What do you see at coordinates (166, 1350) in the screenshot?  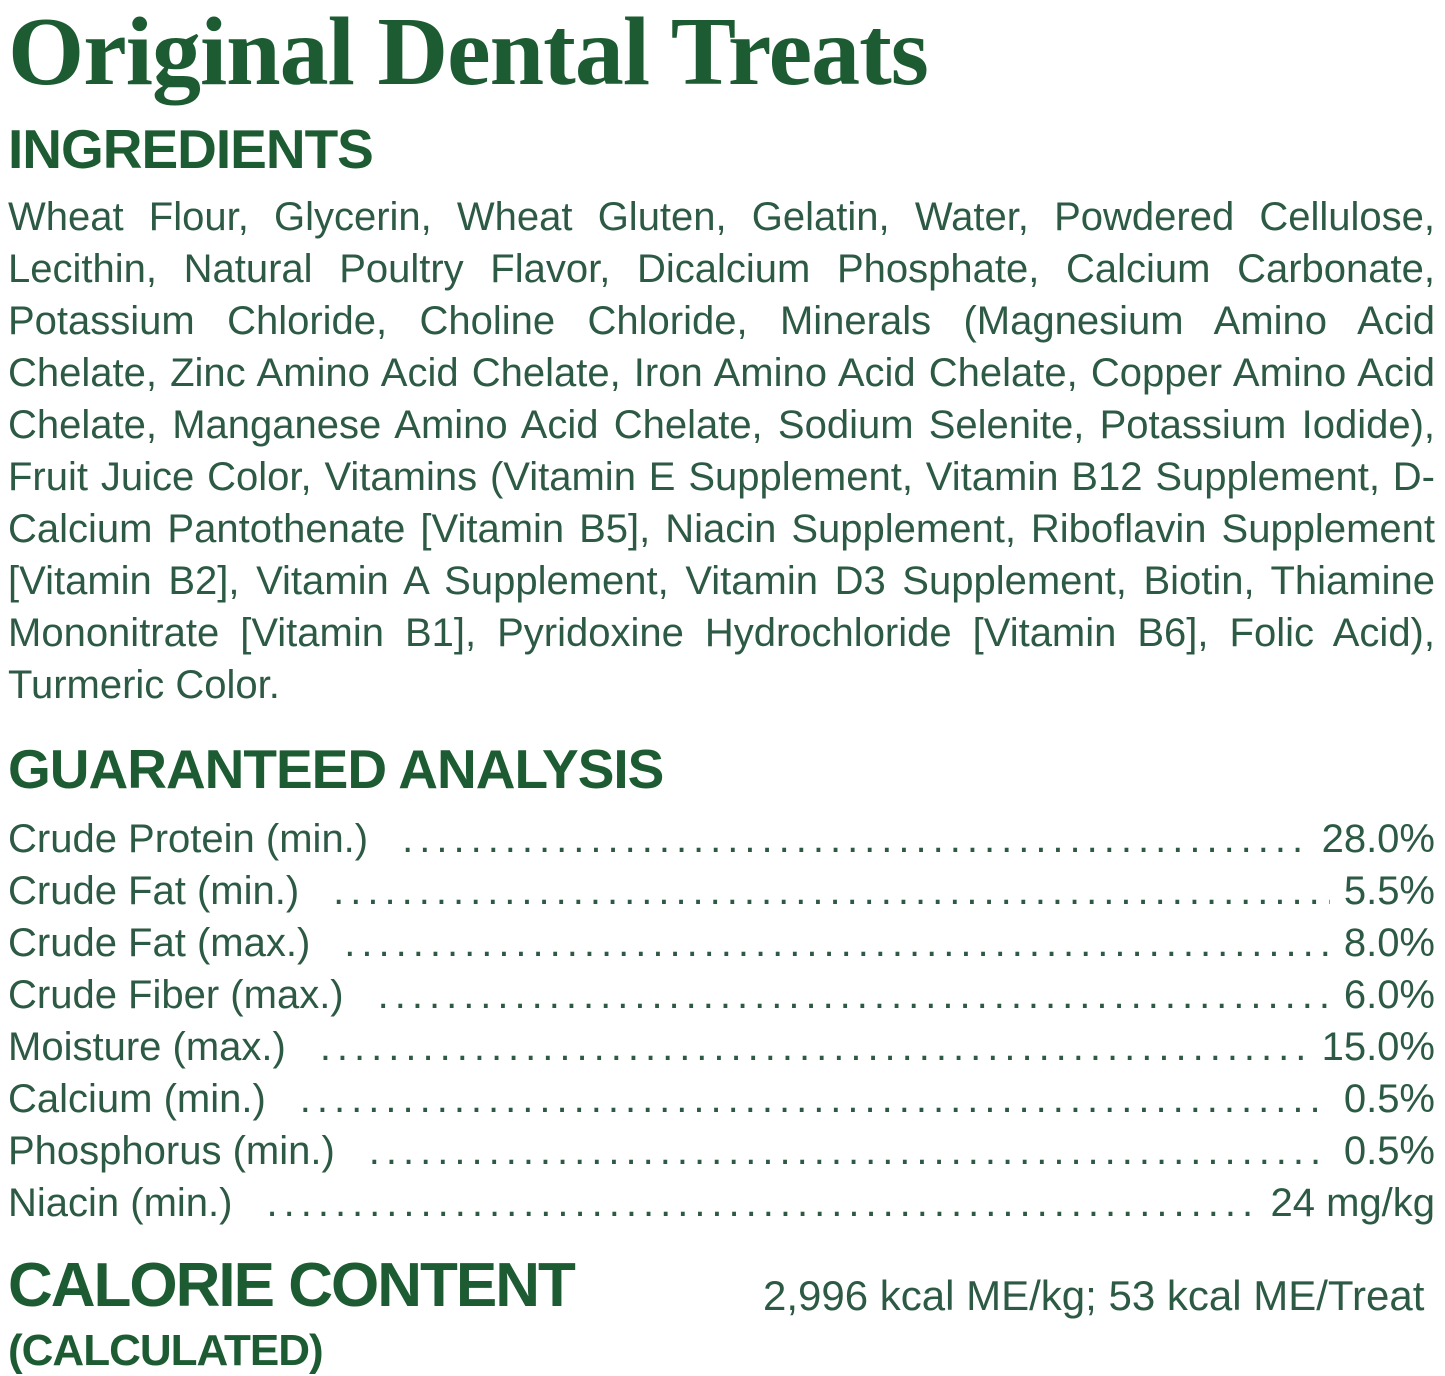 I see `calorie-content-heading-line2: (CALCULATED)` at bounding box center [166, 1350].